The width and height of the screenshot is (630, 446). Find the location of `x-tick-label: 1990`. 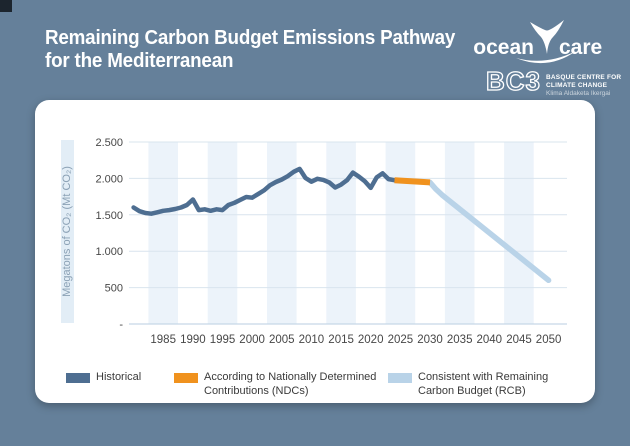

x-tick-label: 1990 is located at coordinates (193, 340).